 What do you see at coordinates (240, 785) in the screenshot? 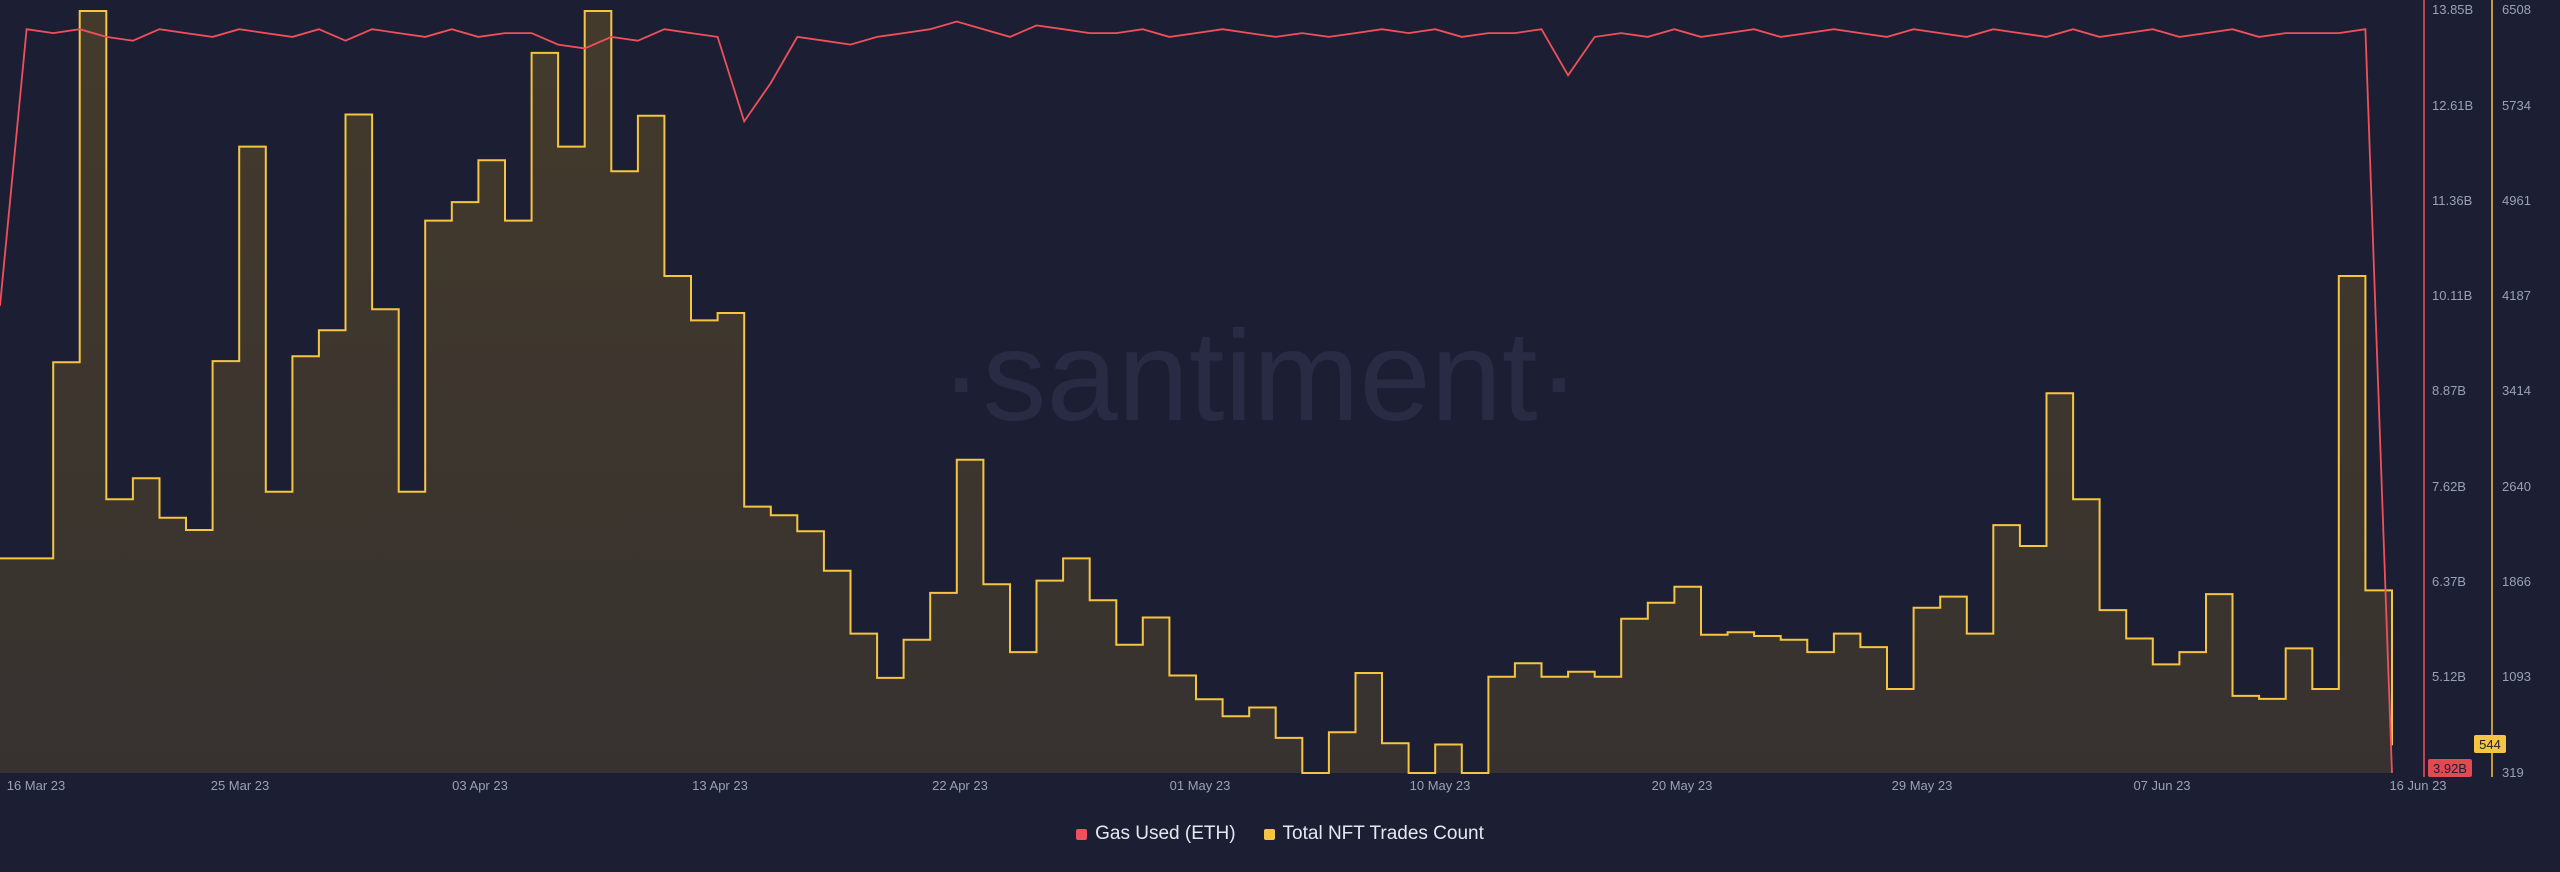
I see `x-tick-label: 25 Mar 23` at bounding box center [240, 785].